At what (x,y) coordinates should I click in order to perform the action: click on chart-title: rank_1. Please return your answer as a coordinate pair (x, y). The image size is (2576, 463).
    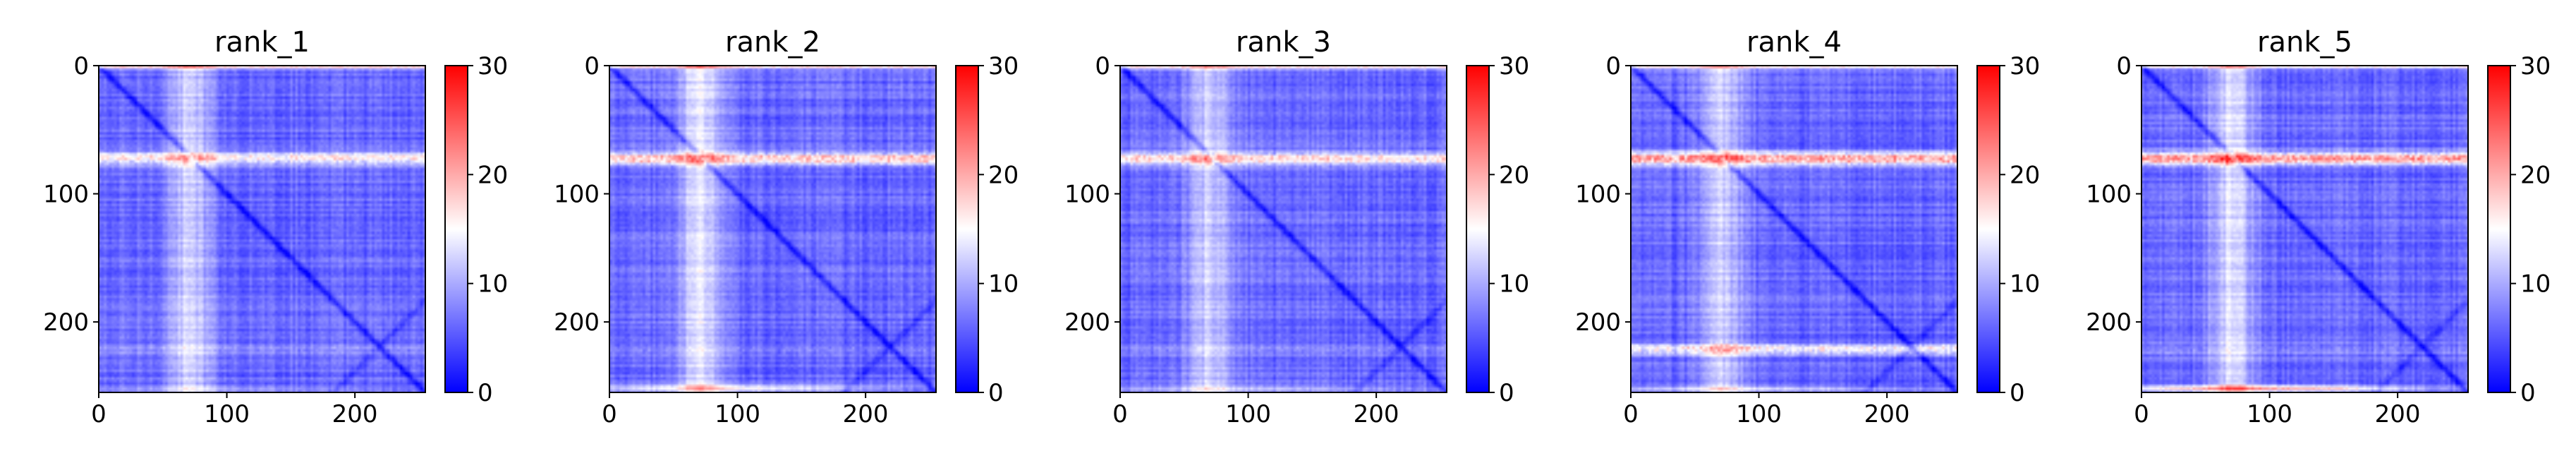
    Looking at the image, I should click on (262, 42).